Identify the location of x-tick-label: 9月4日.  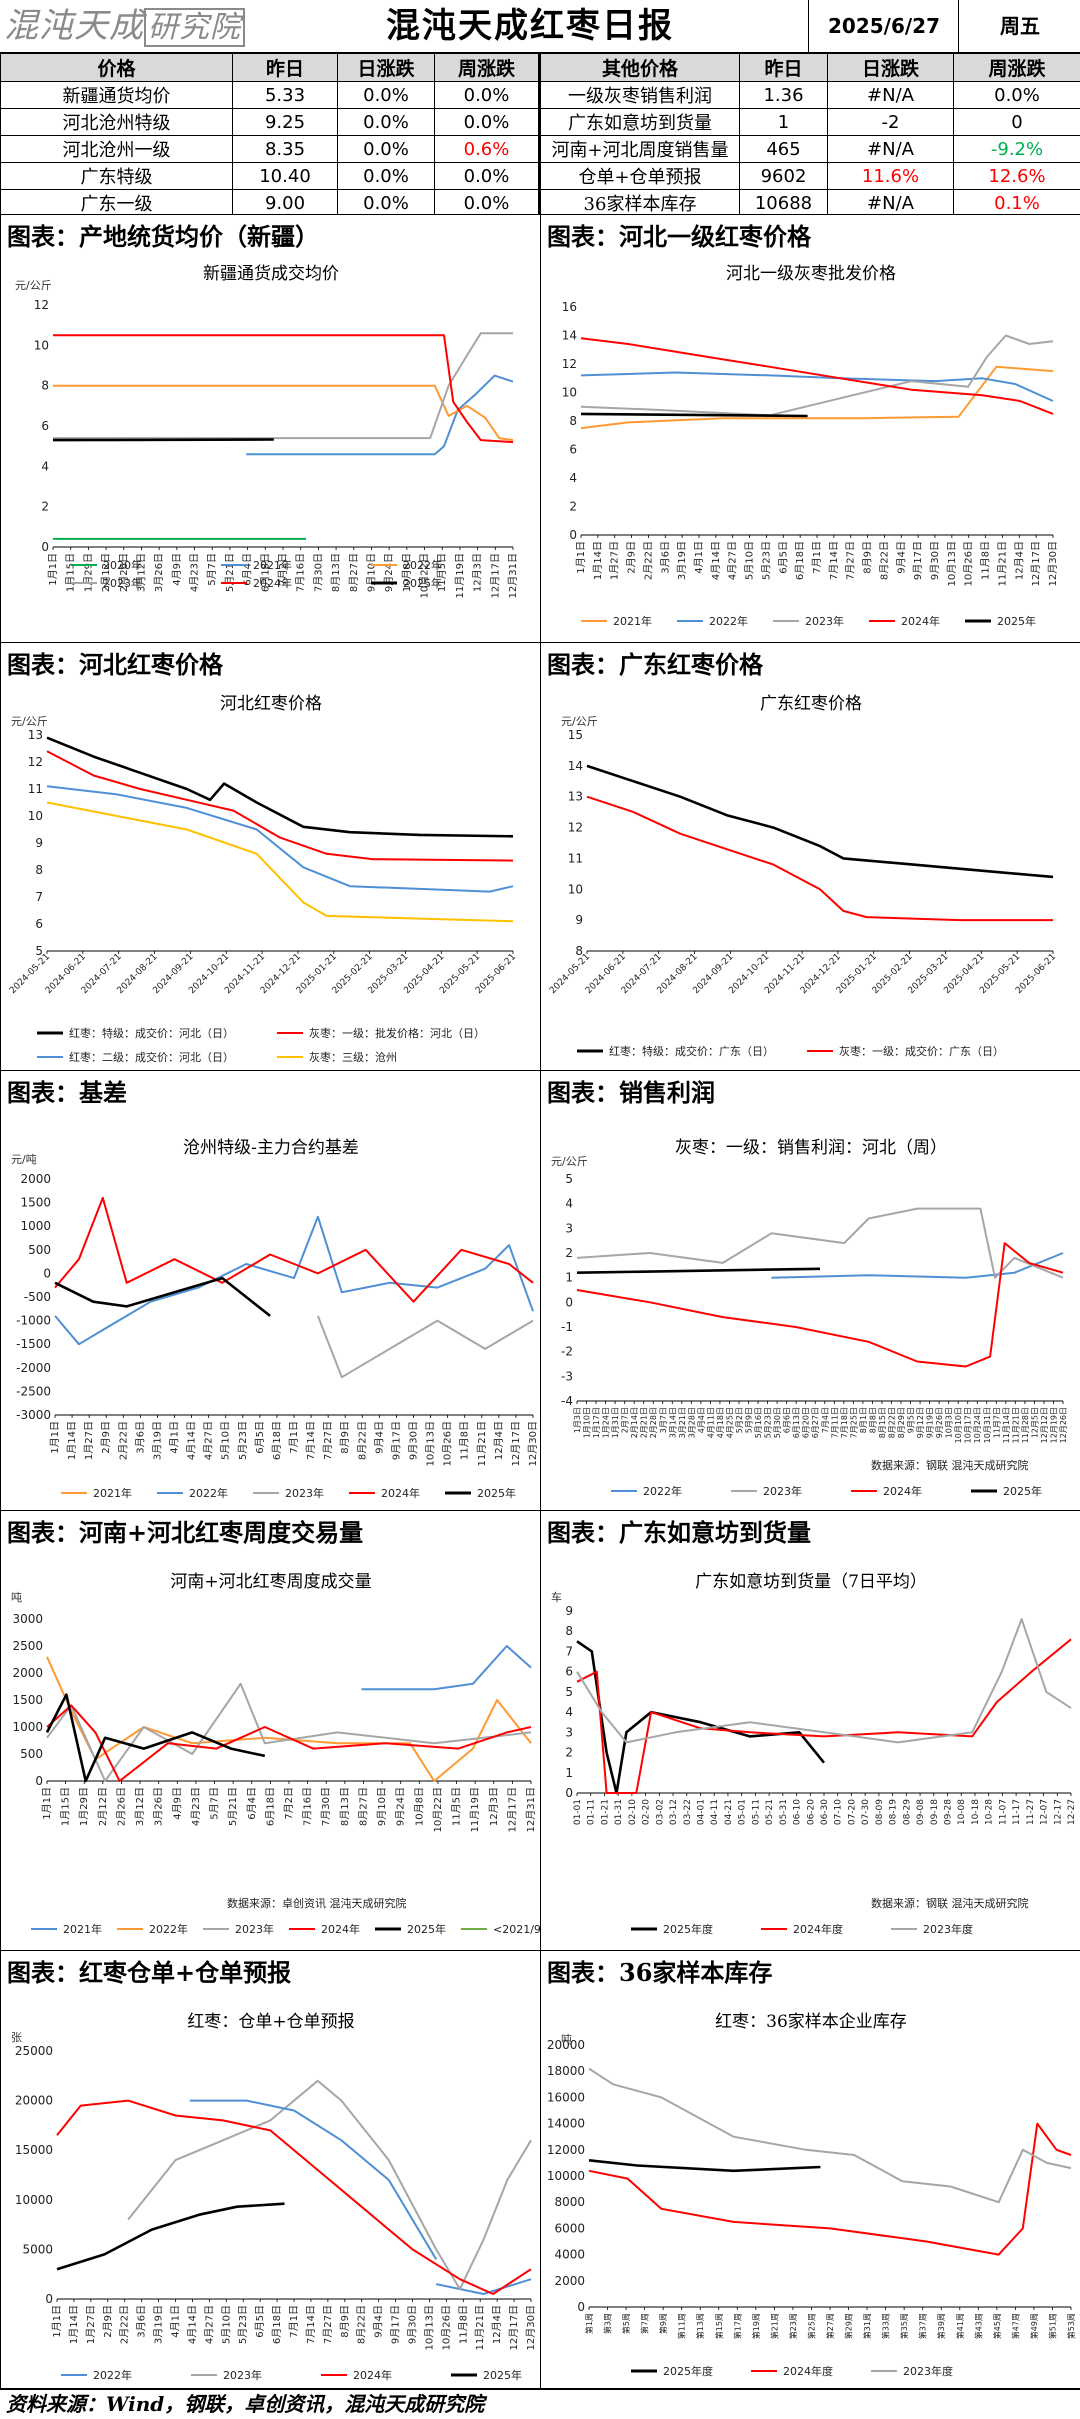
(379, 1437).